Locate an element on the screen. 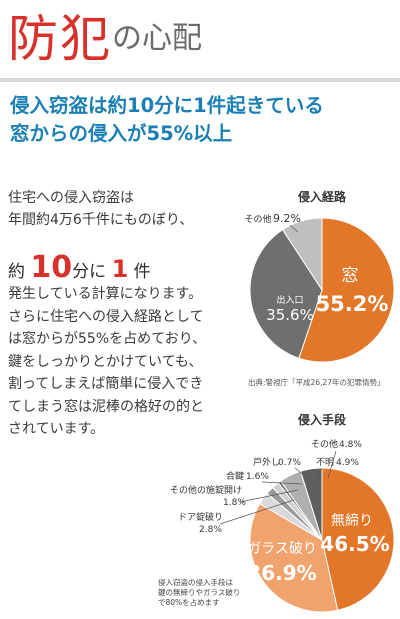 The image size is (400, 619). leader-lines is located at coordinates (278, 374).